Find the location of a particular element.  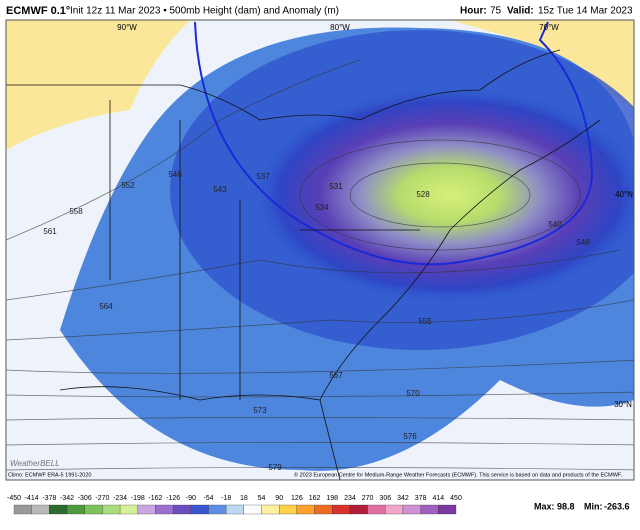

colorbar-tick: -234 is located at coordinates (120, 498).